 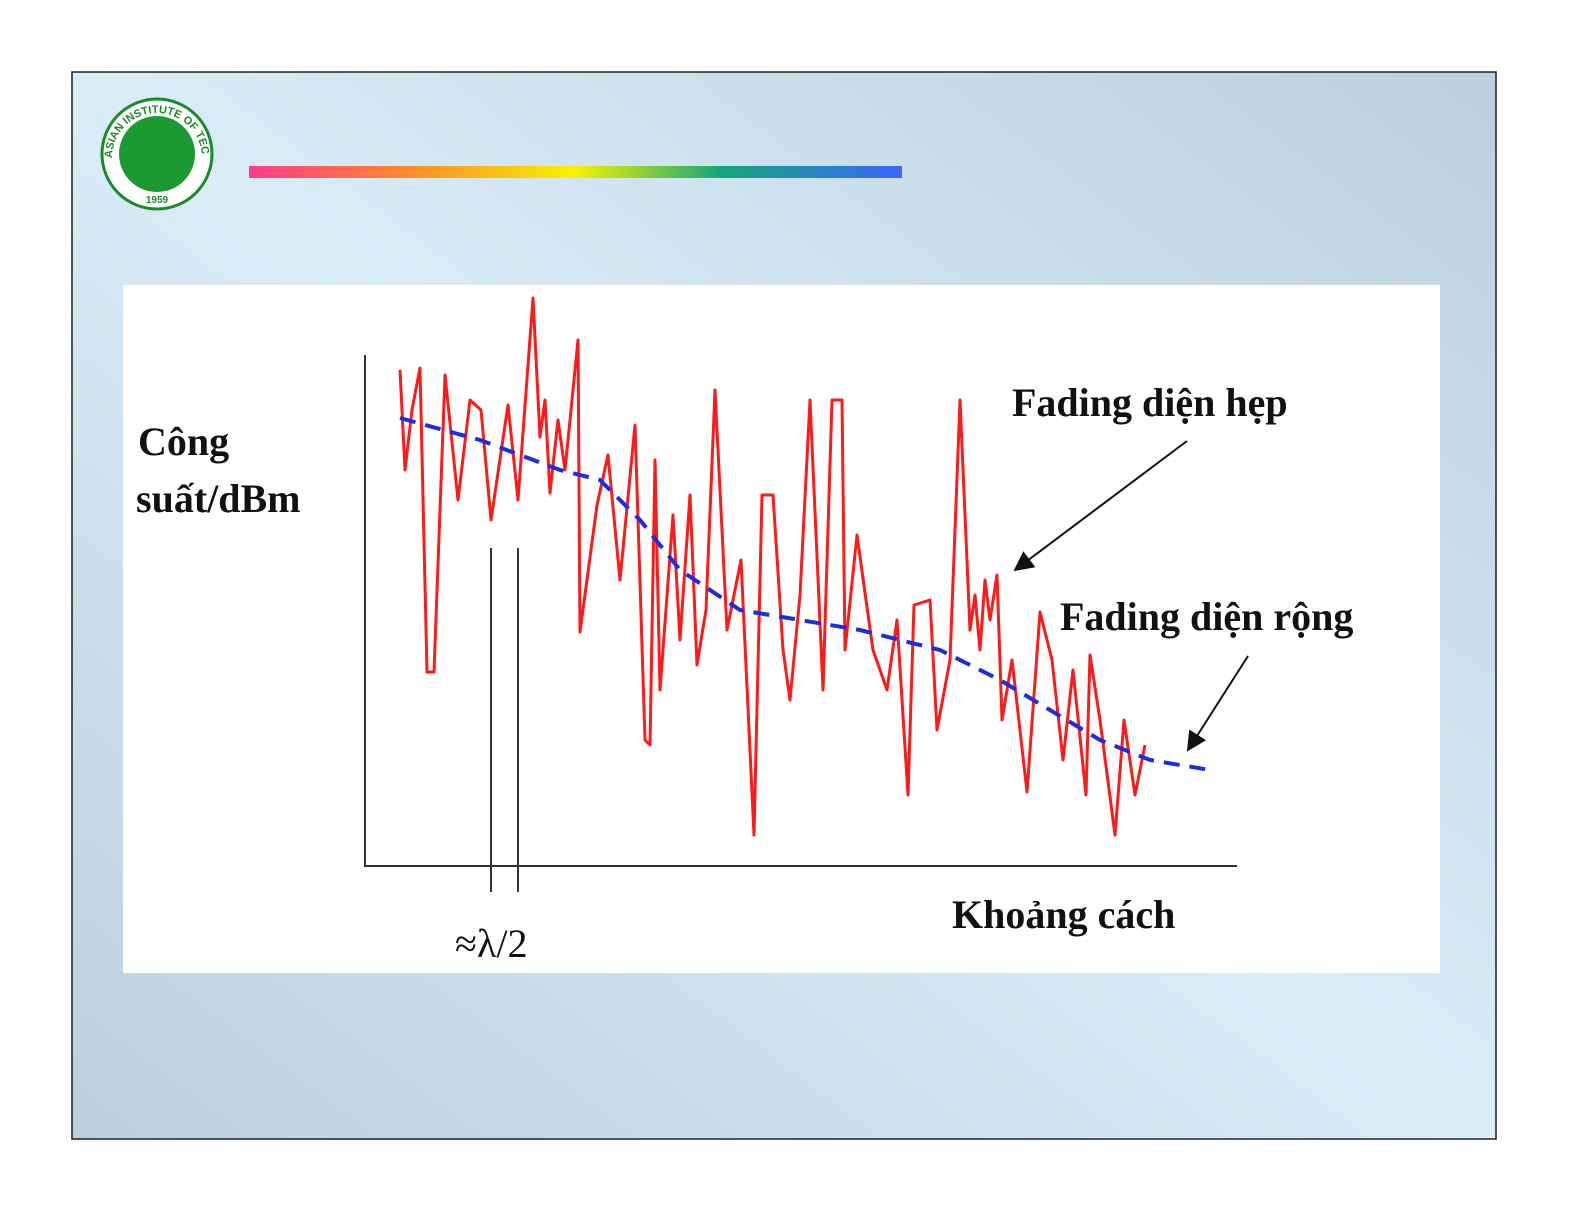 I want to click on x-label: Khoảng cách, so click(x=1063, y=914).